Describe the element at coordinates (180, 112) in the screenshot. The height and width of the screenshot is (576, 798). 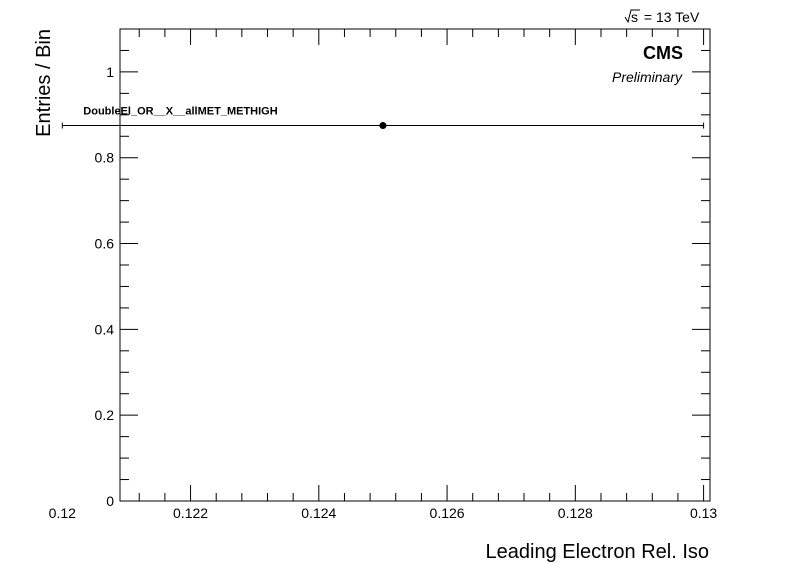
I see `series-label: DoubleEl_OR__X__allMET_METHIGH` at that location.